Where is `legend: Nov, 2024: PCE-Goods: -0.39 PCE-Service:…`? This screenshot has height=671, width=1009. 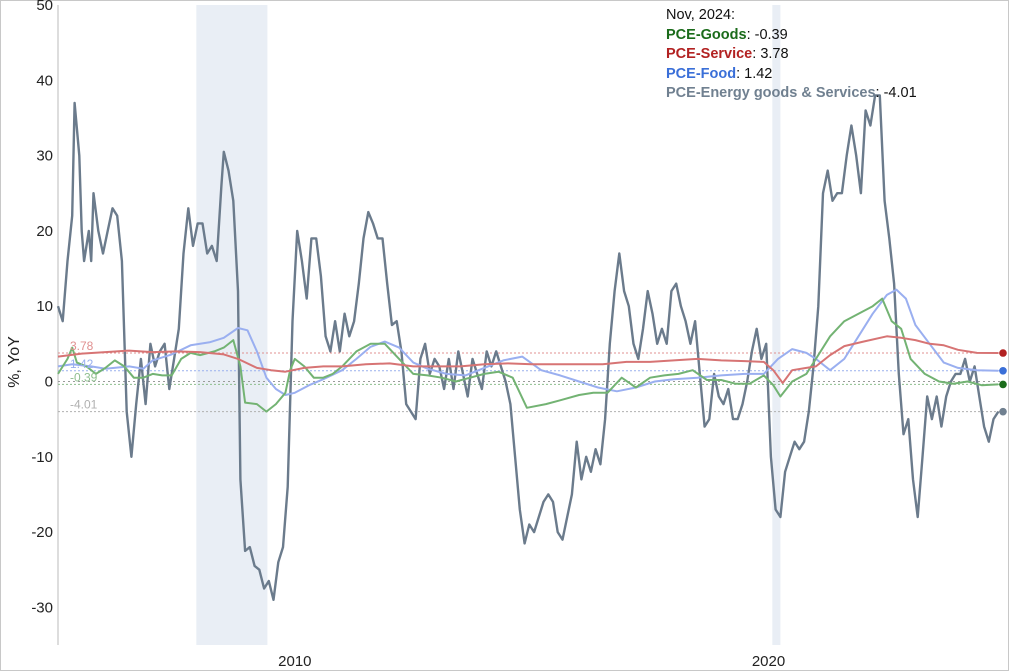
legend: Nov, 2024: PCE-Goods: -0.39 PCE-Service:… is located at coordinates (791, 55).